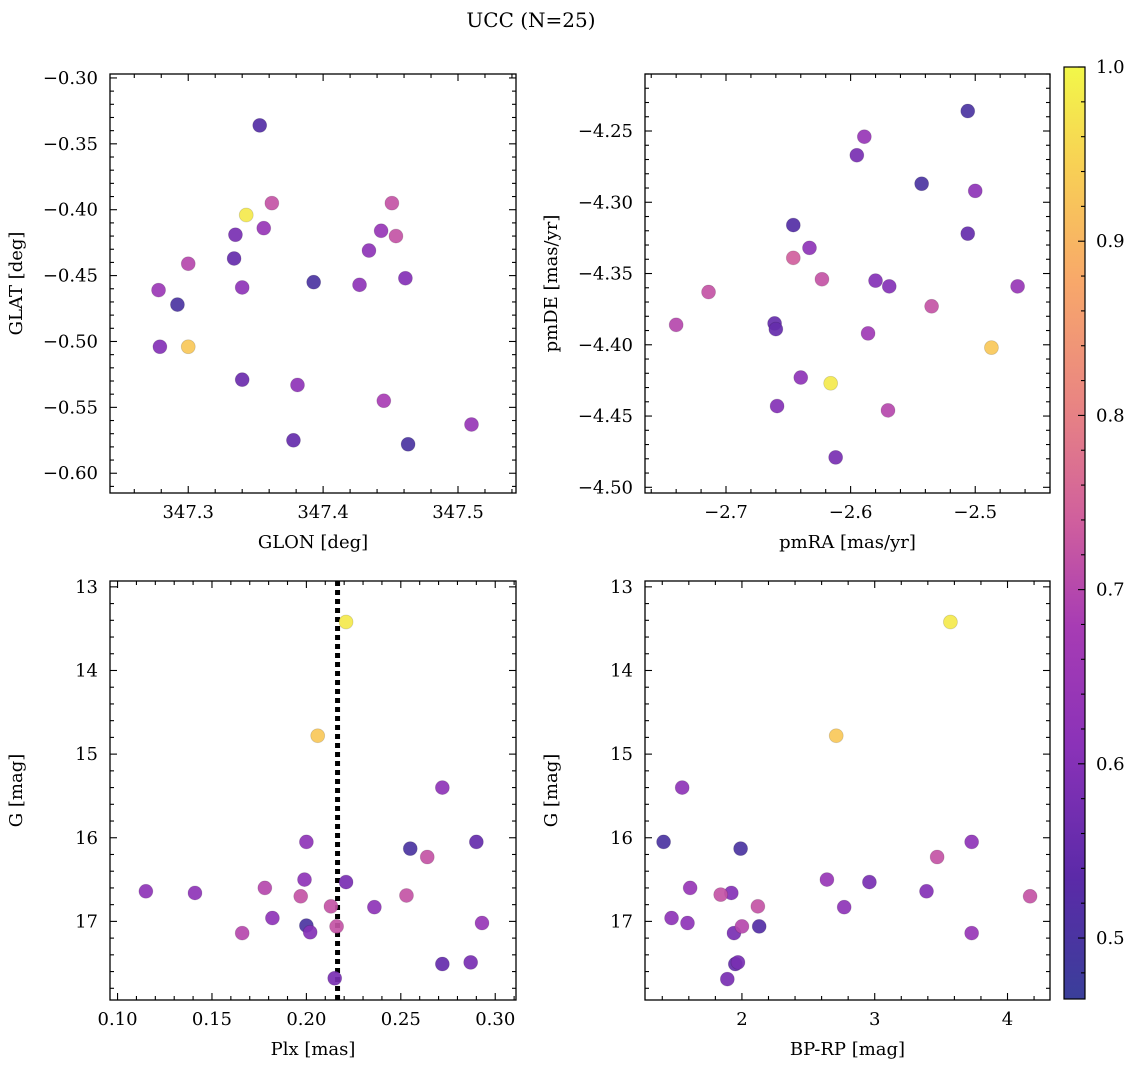 This screenshot has width=1136, height=1067. I want to click on x-axis-label: pmRA [mas/yr], so click(847, 542).